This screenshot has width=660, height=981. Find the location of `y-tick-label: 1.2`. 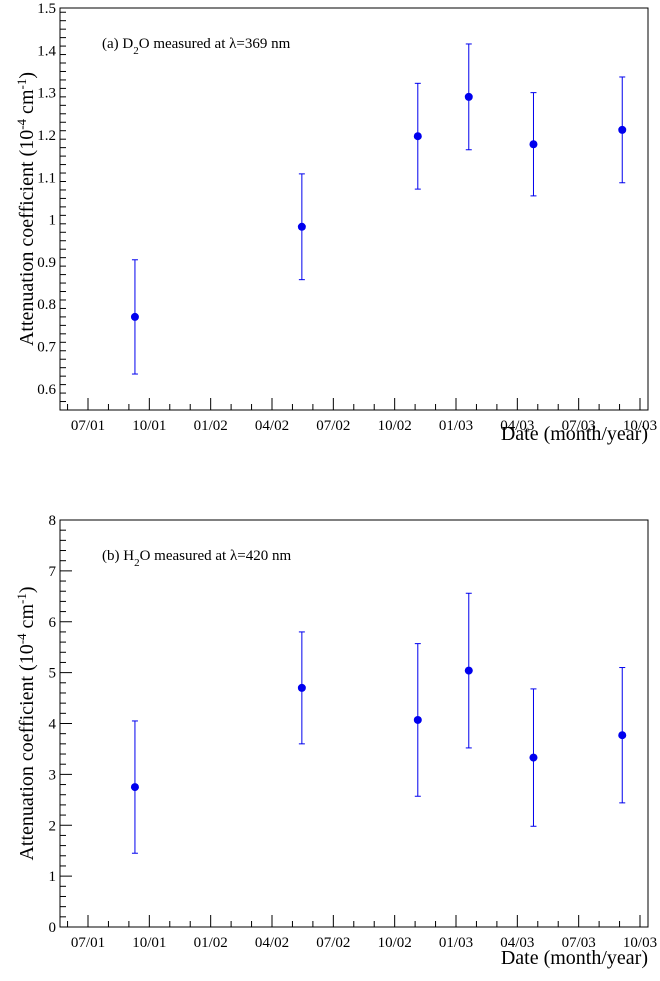

y-tick-label: 1.2 is located at coordinates (46, 136).